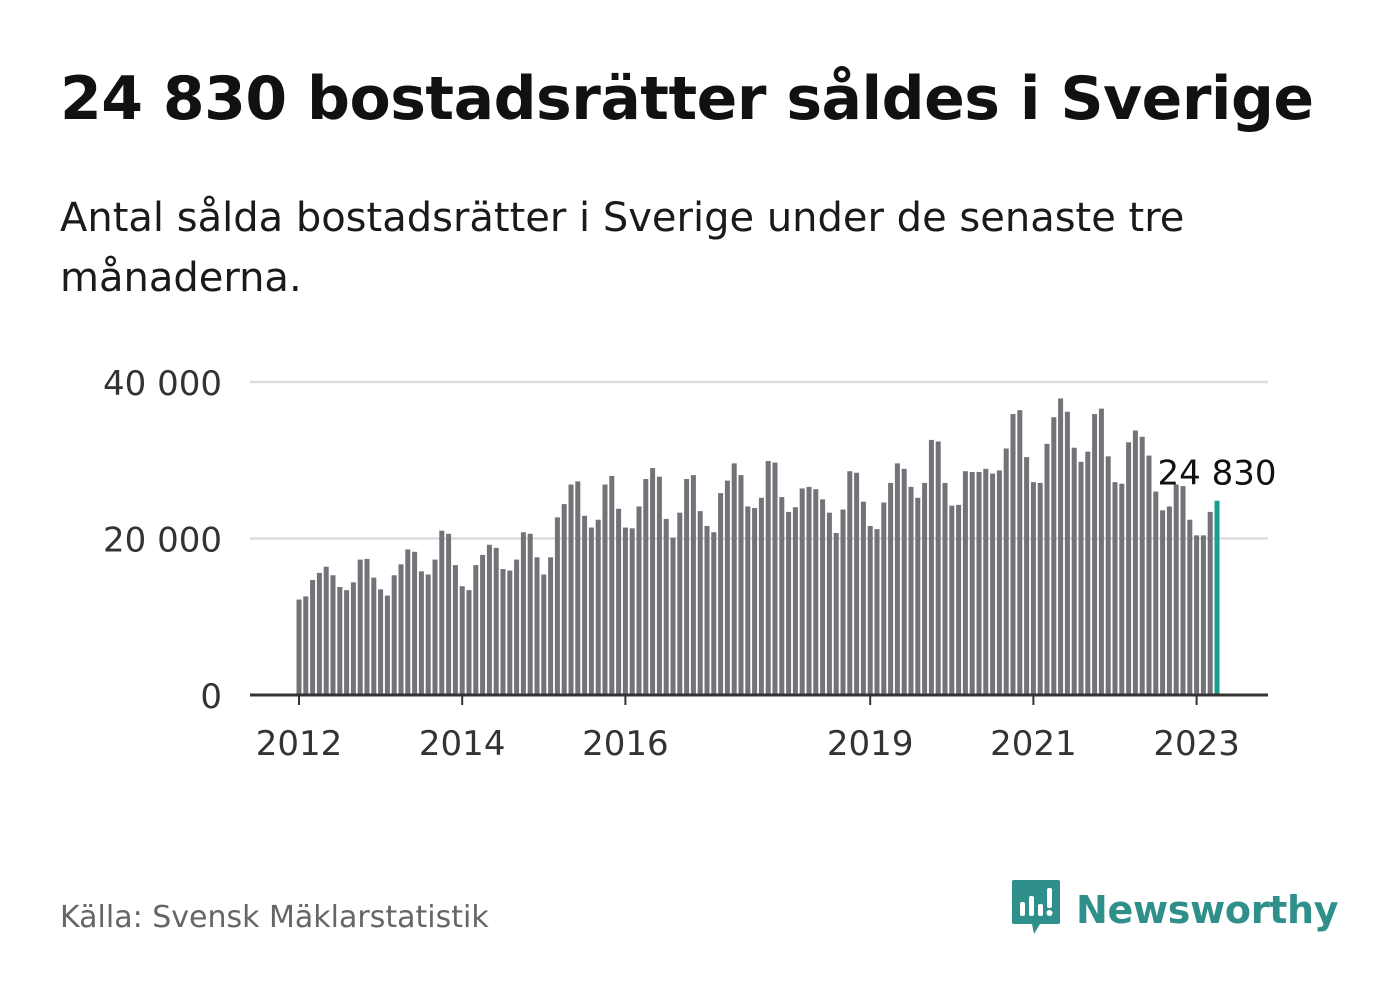 This screenshot has width=1382, height=999. What do you see at coordinates (1036, 910) in the screenshot?
I see `newsworthy-logo-icon` at bounding box center [1036, 910].